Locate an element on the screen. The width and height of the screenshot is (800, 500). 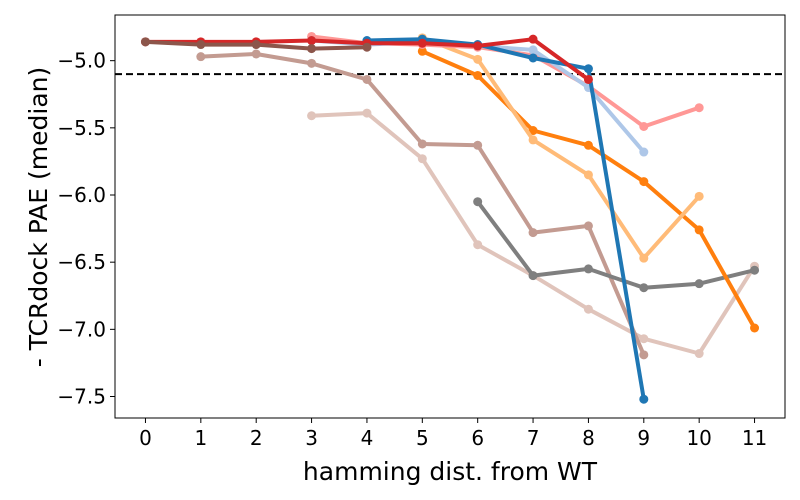
x-tick-label: 3 is located at coordinates (311, 438).